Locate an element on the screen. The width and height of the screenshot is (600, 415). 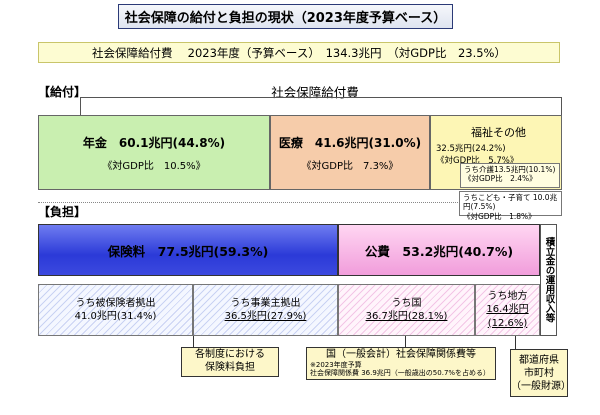
employer-contribution-cell: うち事業主拠出 36.5兆円(27.9%) is located at coordinates (265, 310).